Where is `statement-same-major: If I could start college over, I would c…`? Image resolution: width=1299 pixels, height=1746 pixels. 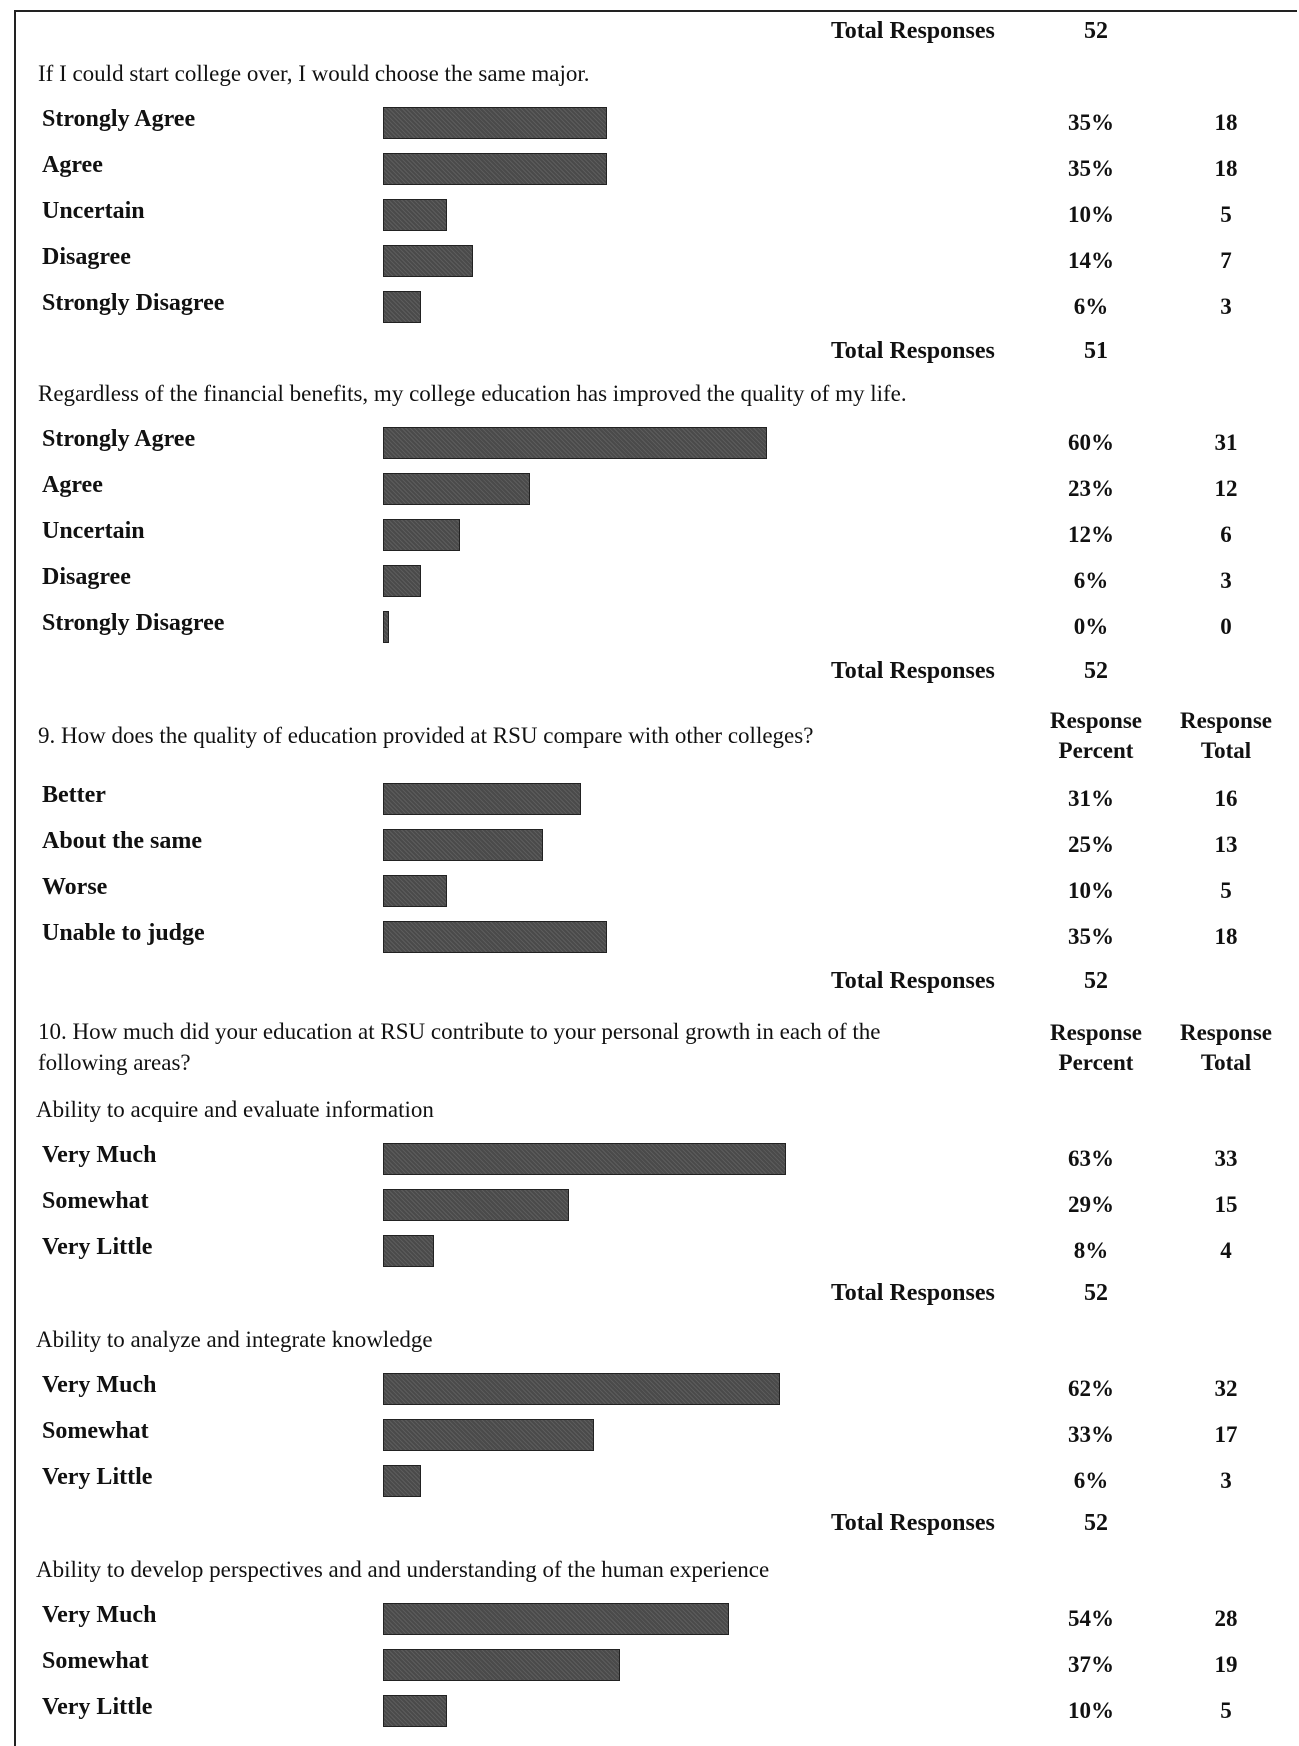 statement-same-major: If I could start college over, I would c… is located at coordinates (314, 73).